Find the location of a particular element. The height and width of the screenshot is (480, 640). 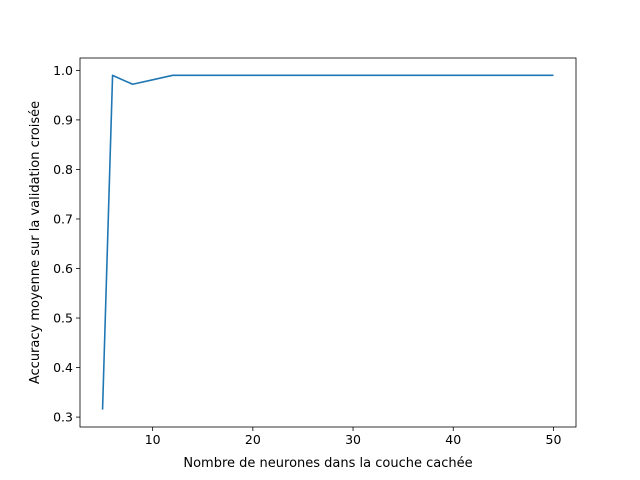

y-tick-label: 0.6 is located at coordinates (63, 268).